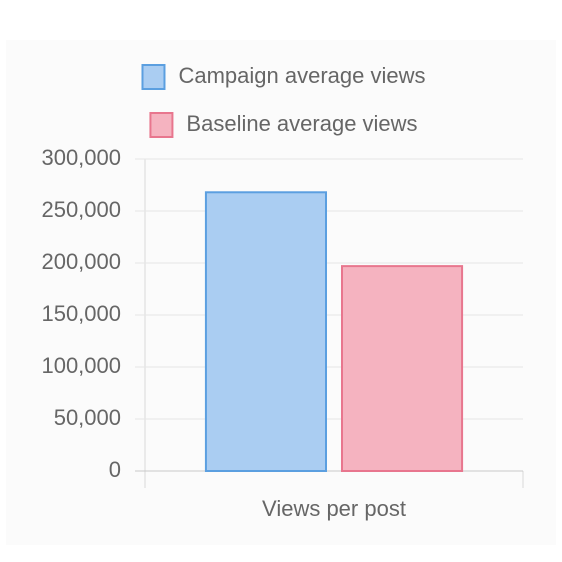  What do you see at coordinates (81, 365) in the screenshot?
I see `y-tick-label: 100,000` at bounding box center [81, 365].